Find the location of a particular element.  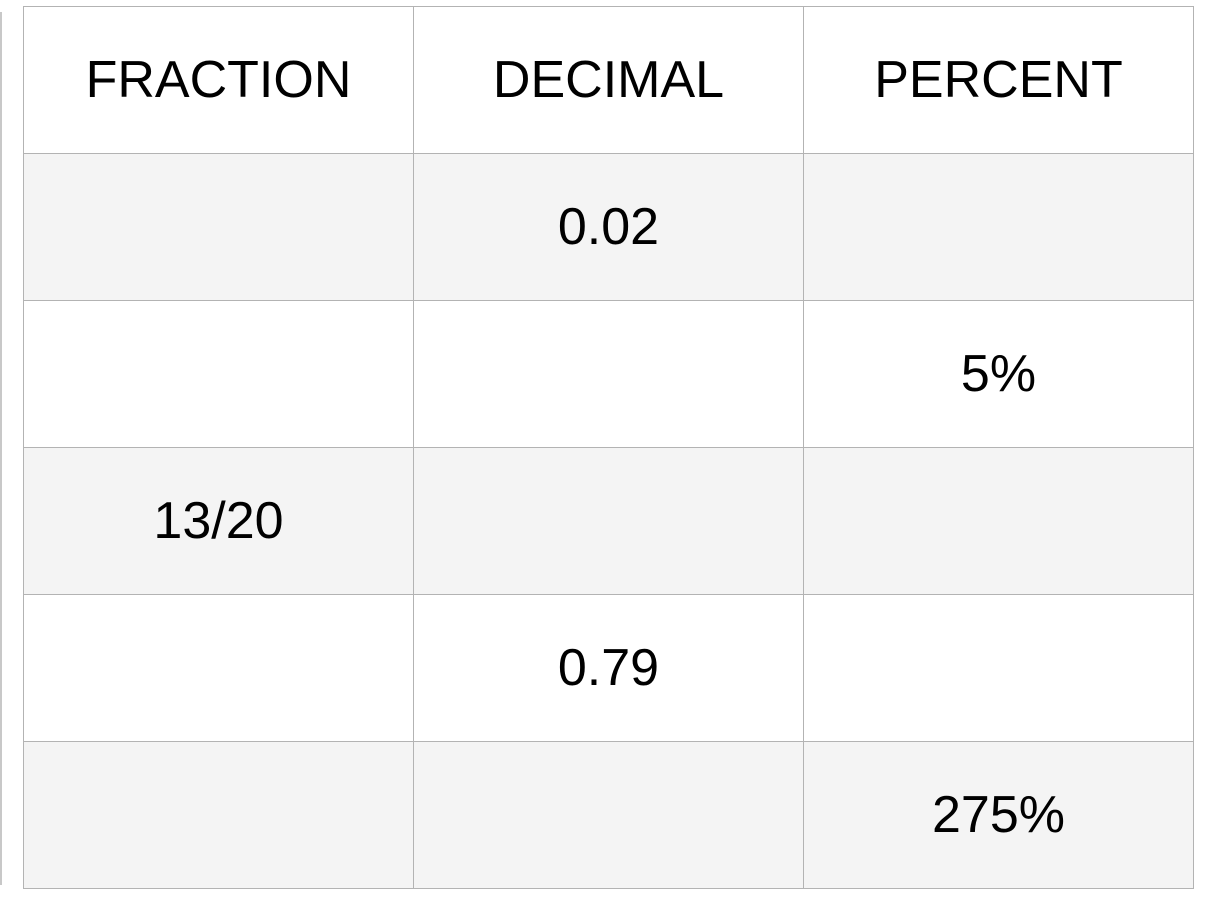

table-cell: 0.79 is located at coordinates (608, 668).